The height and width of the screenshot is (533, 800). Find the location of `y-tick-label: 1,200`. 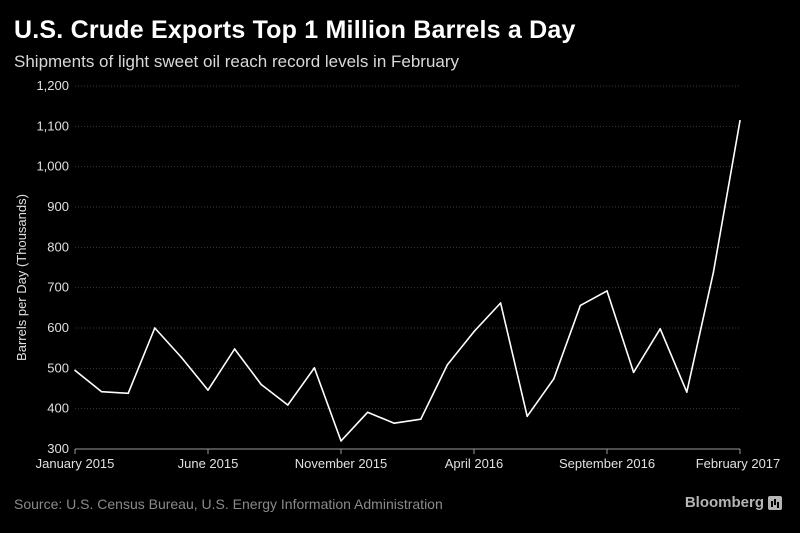

y-tick-label: 1,200 is located at coordinates (52, 85).